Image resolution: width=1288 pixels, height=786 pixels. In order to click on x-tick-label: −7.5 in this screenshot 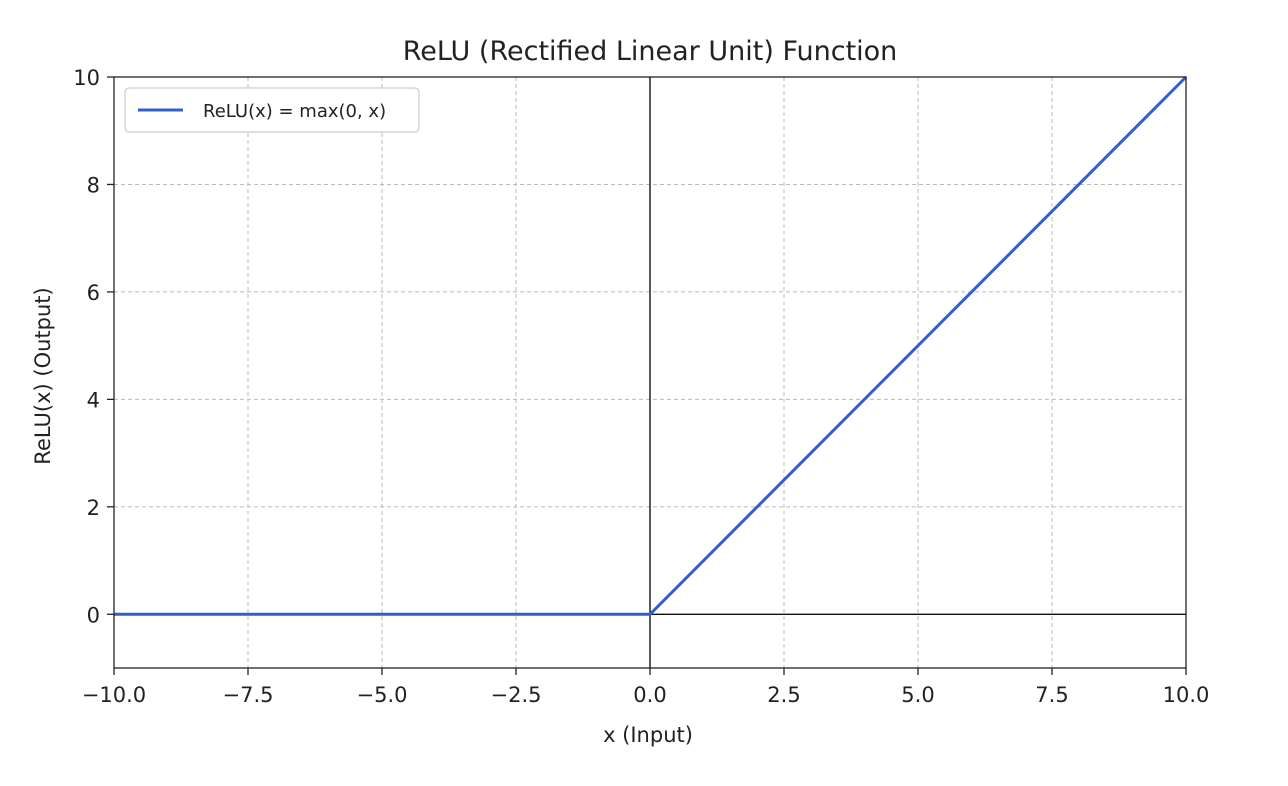, I will do `click(248, 695)`.